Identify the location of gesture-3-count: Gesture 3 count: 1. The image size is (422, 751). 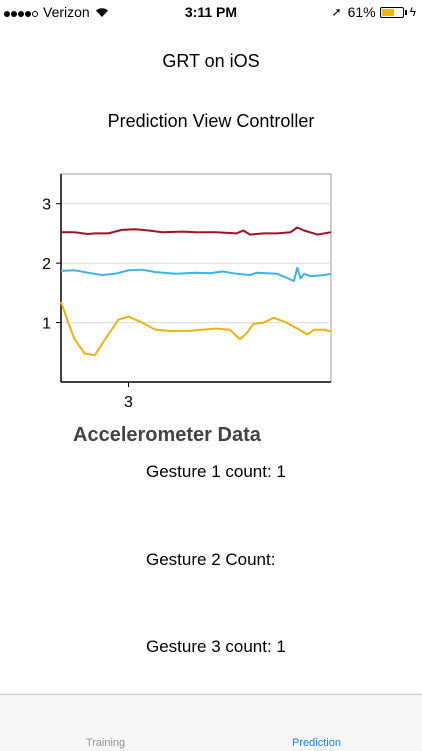
(216, 646).